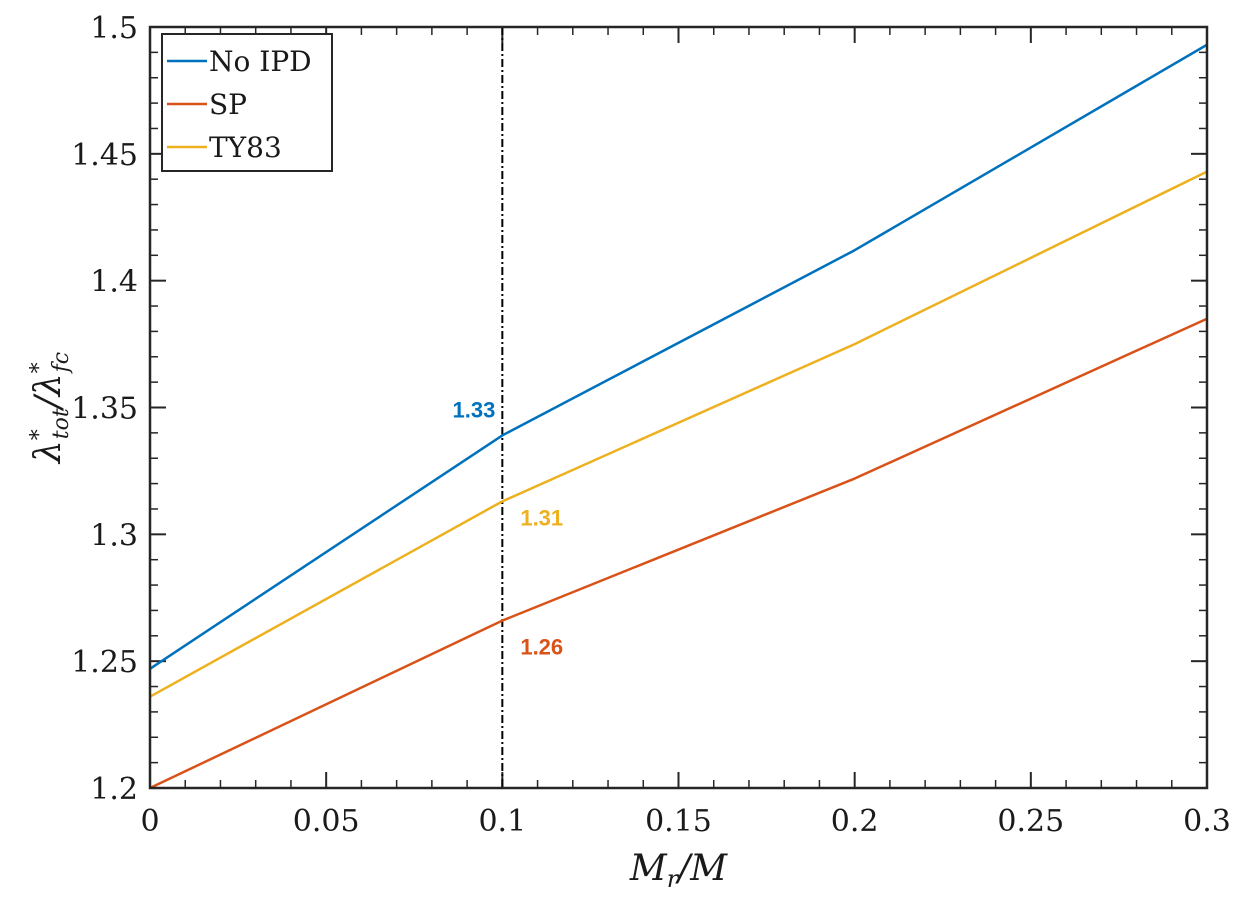 This screenshot has width=1238, height=902. I want to click on y-tick-label: 1.5, so click(114, 28).